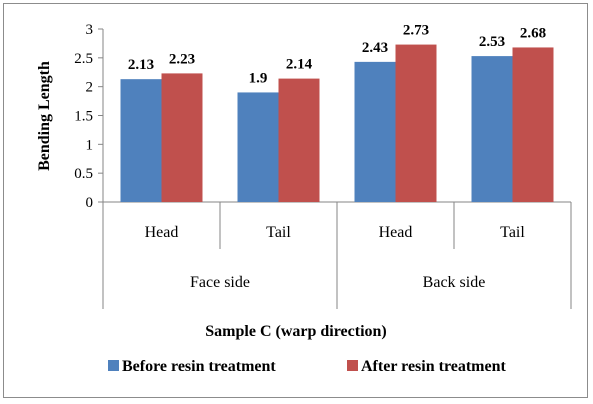 The height and width of the screenshot is (404, 593). I want to click on group-label: Face side, so click(220, 282).